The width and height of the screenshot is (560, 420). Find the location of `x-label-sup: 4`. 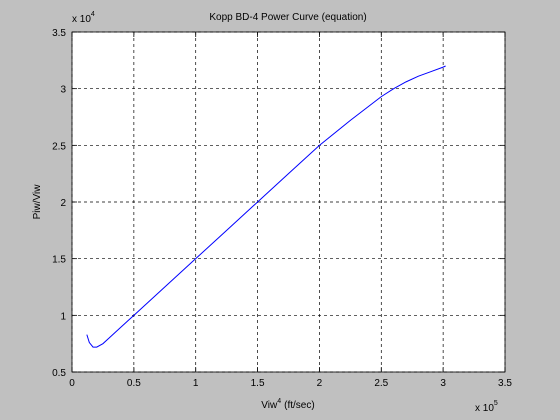

x-label-sup: 4 is located at coordinates (279, 401).